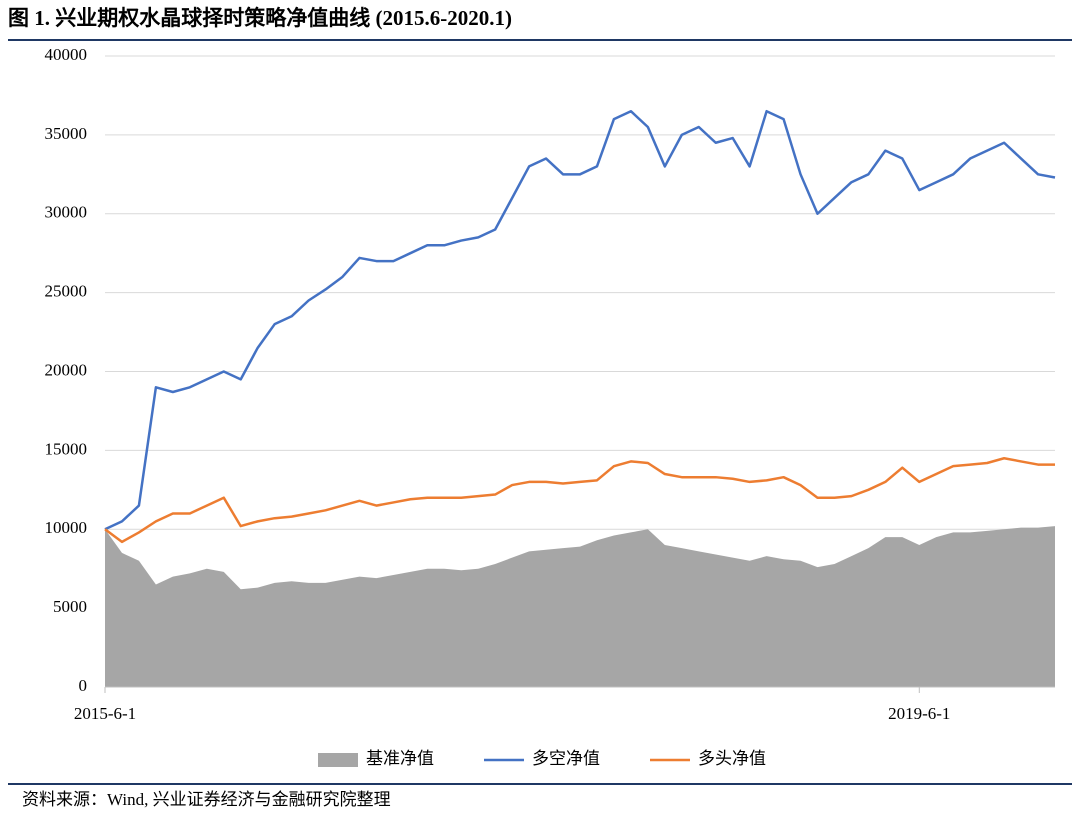 Image resolution: width=1080 pixels, height=819 pixels. What do you see at coordinates (66, 291) in the screenshot?
I see `y-tick-label: 25000` at bounding box center [66, 291].